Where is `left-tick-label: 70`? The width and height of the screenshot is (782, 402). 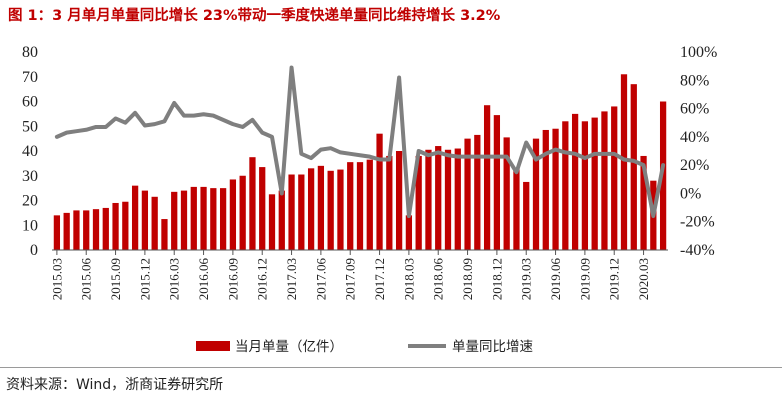
left-tick-label: 70 is located at coordinates (30, 77).